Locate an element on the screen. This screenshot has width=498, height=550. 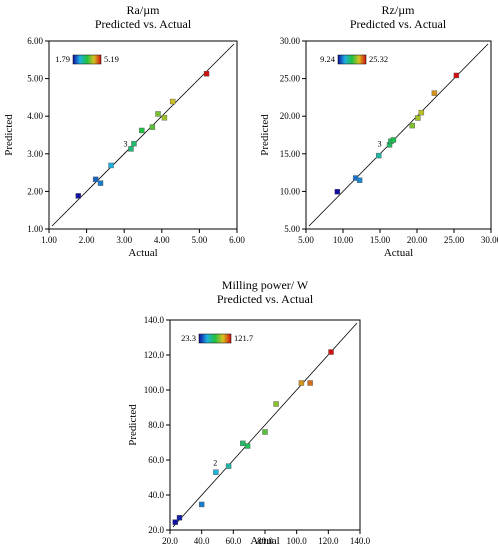
x-tick-label: 3.00 is located at coordinates (124, 240).